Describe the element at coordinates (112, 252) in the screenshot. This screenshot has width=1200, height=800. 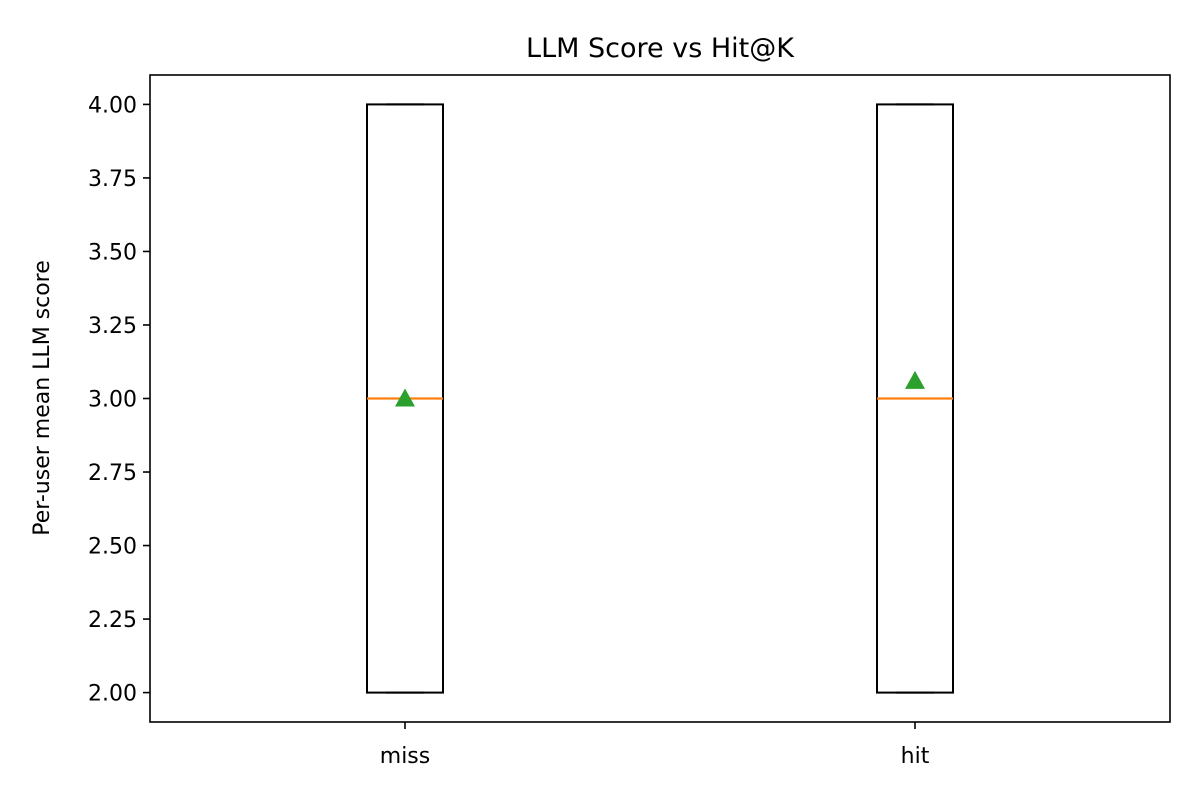
I see `y-tick-label: 3.50` at that location.